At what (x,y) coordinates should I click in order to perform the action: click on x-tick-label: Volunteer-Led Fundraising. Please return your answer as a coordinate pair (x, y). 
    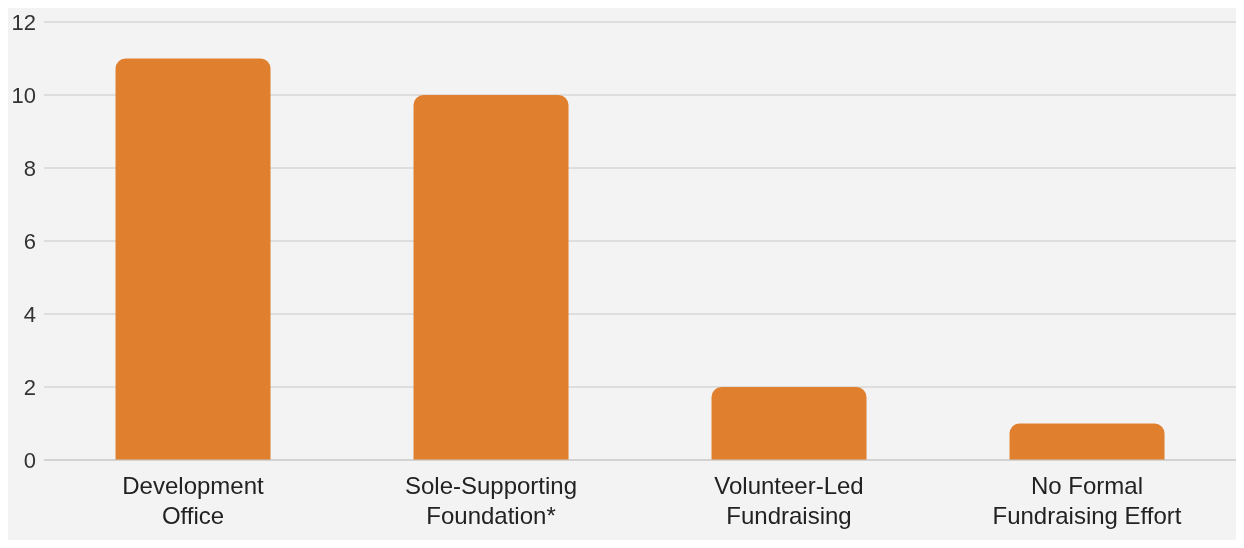
    Looking at the image, I should click on (789, 500).